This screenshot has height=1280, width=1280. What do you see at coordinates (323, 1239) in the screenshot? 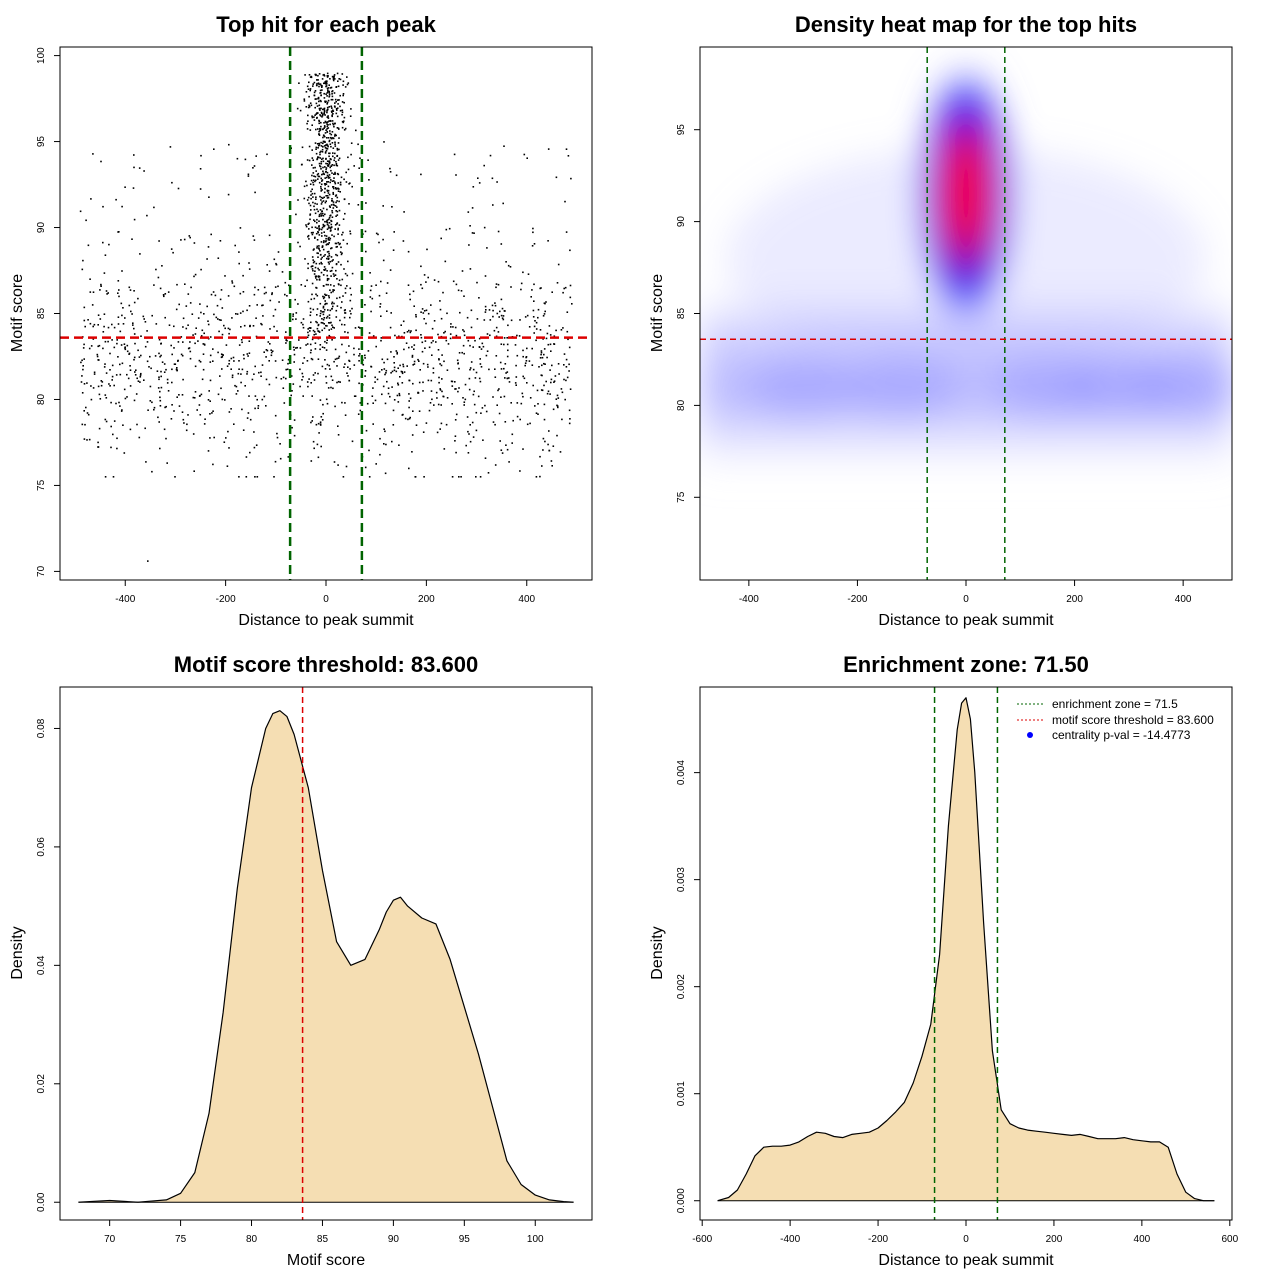
I see `x-tick-label: 85` at bounding box center [323, 1239].